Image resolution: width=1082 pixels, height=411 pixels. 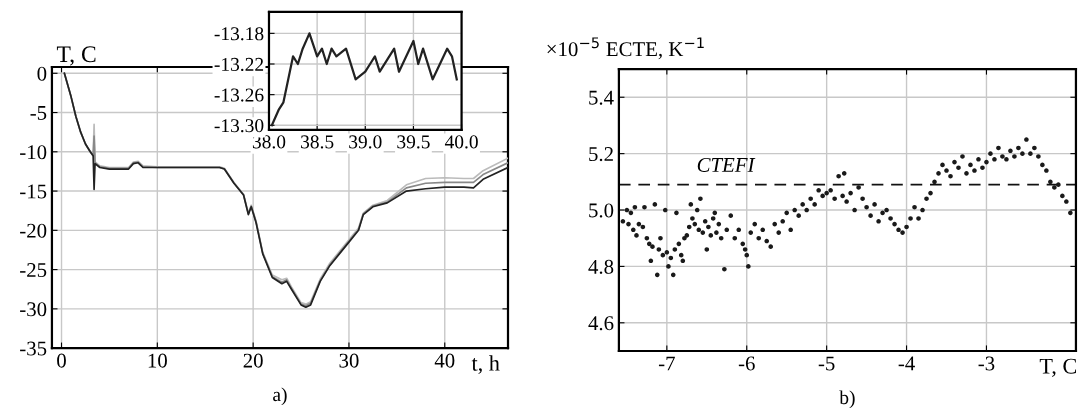 What do you see at coordinates (239, 64) in the screenshot?
I see `y-tick-label: -13.22` at bounding box center [239, 64].